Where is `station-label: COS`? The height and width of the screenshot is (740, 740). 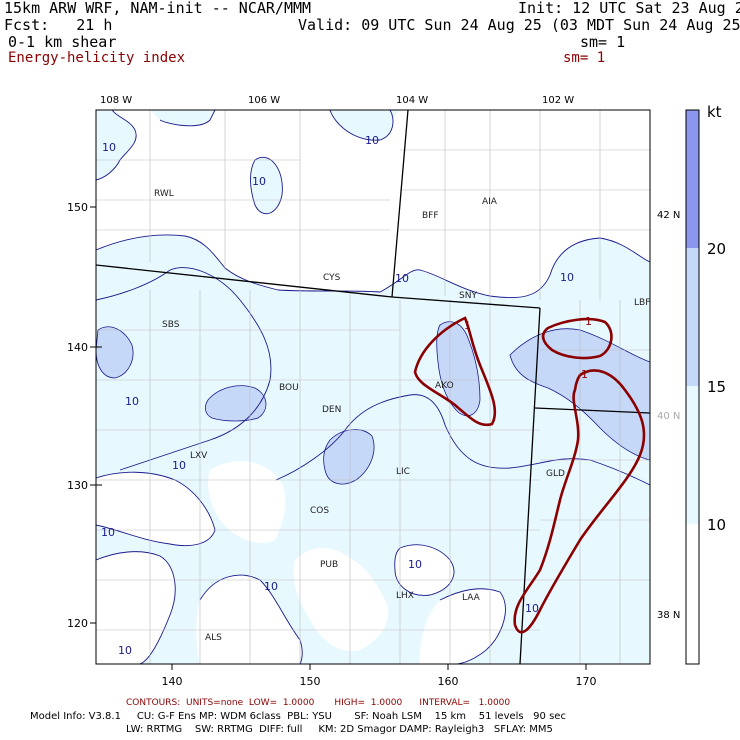 station-label: COS is located at coordinates (319, 511).